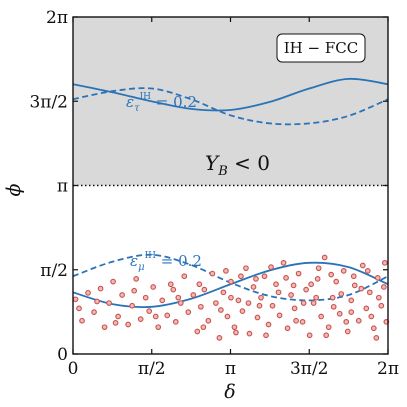 The height and width of the screenshot is (407, 407). I want to click on region-label-rel: < 0, so click(249, 163).